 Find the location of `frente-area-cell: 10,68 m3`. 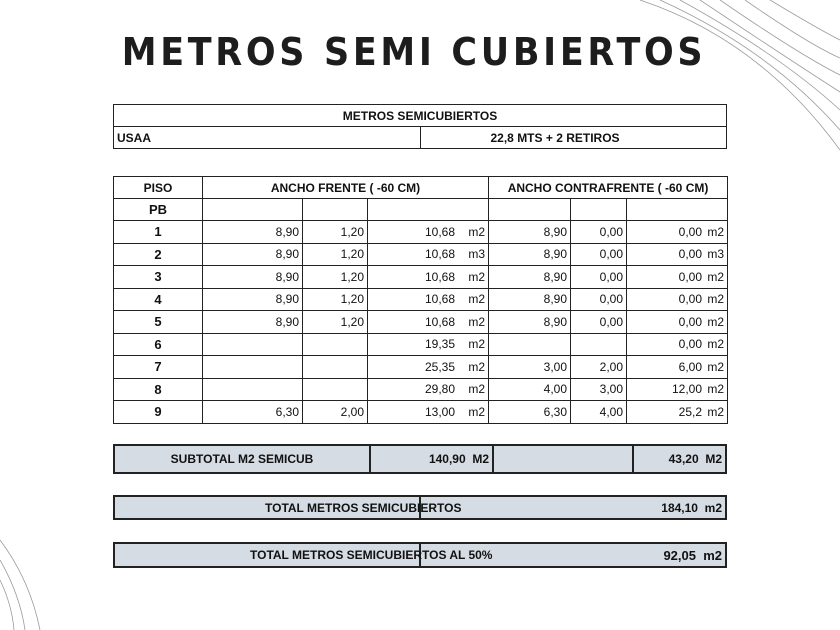

frente-area-cell: 10,68 m3 is located at coordinates (428, 254).